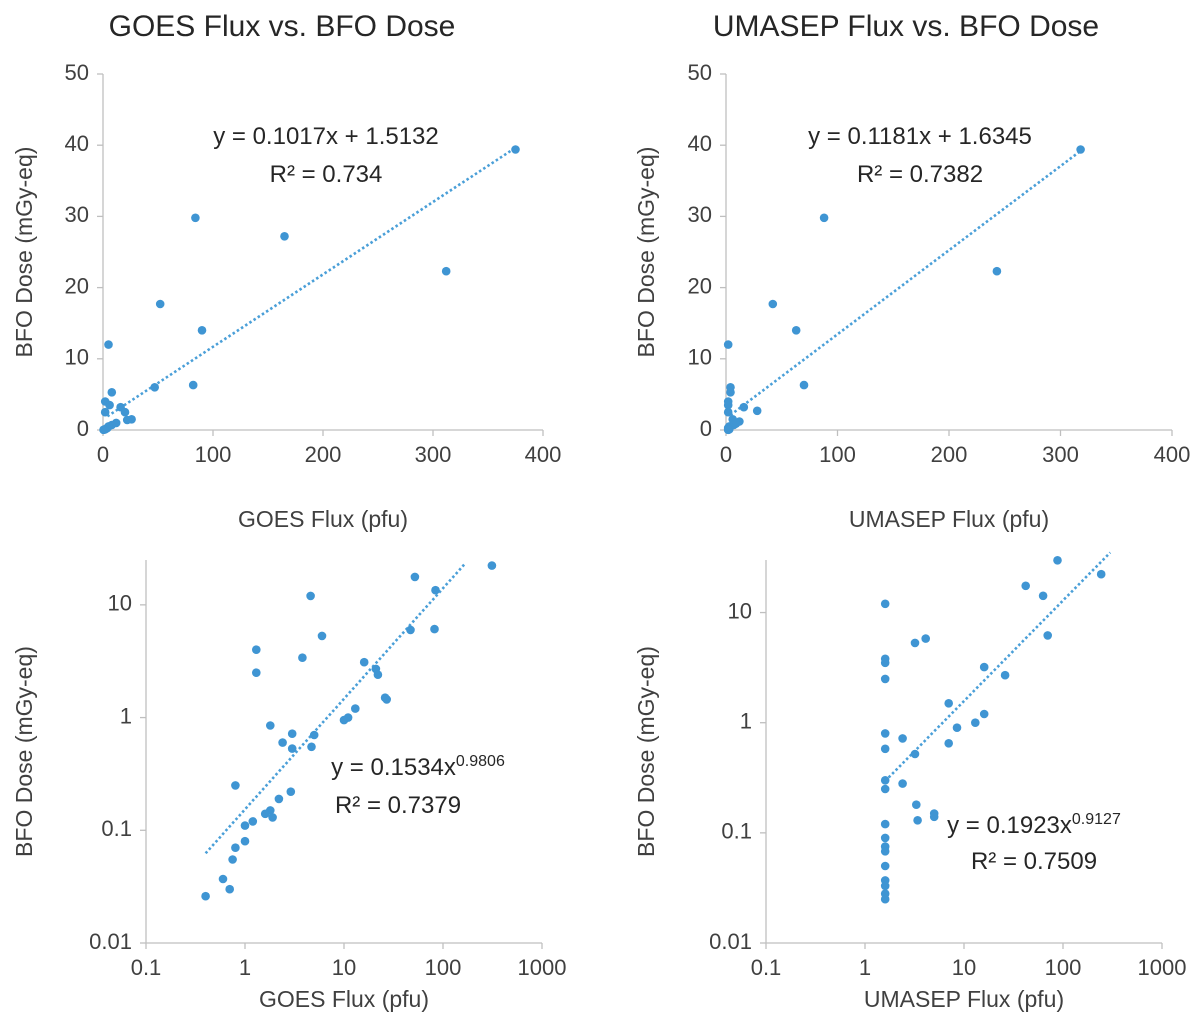 Image resolution: width=1200 pixels, height=1023 pixels. Describe the element at coordinates (1096, 819) in the screenshot. I see `equation-exponent: 0.9127` at that location.